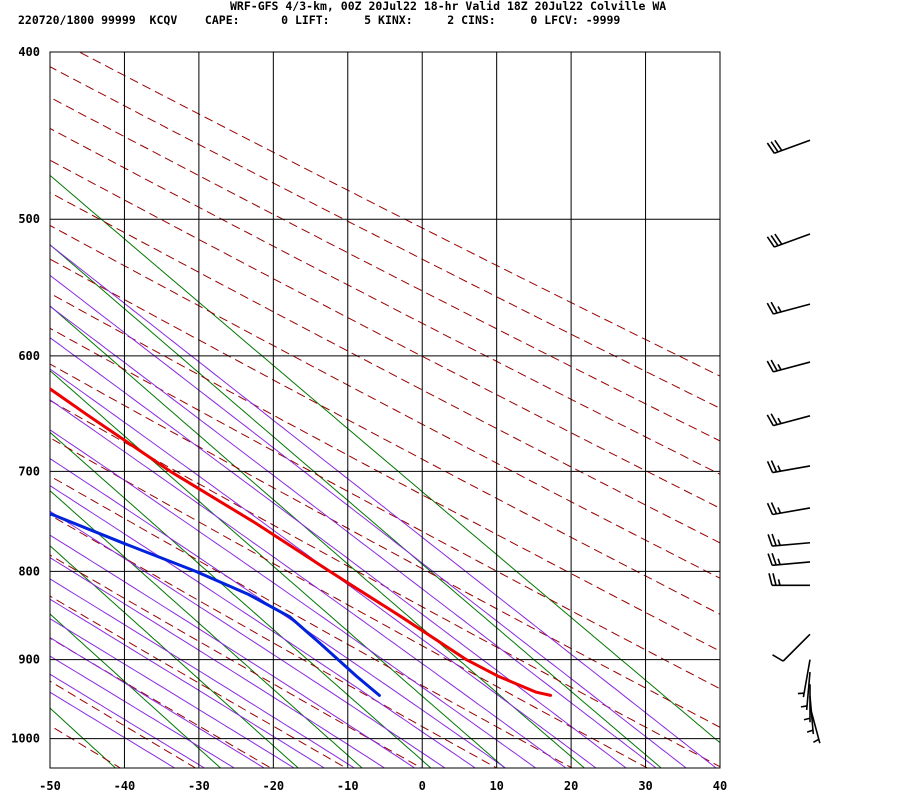 The width and height of the screenshot is (900, 800). I want to click on x-tick-label: -20, so click(273, 786).